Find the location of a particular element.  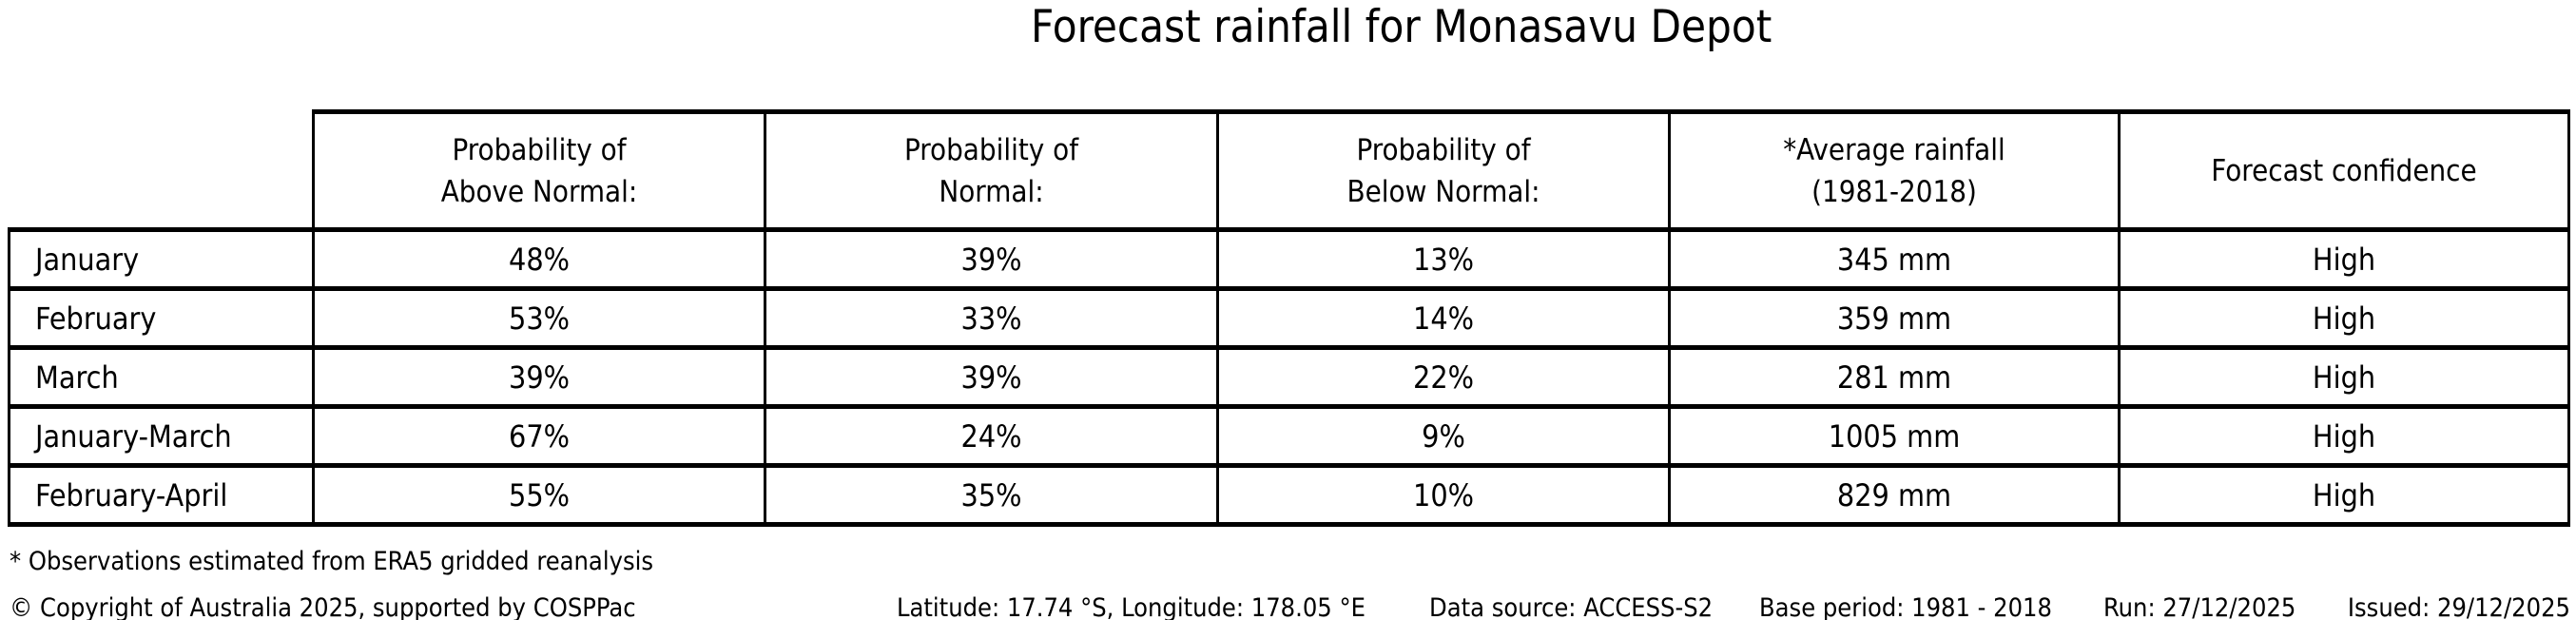

cell-below-normal: 13% is located at coordinates (1443, 259).